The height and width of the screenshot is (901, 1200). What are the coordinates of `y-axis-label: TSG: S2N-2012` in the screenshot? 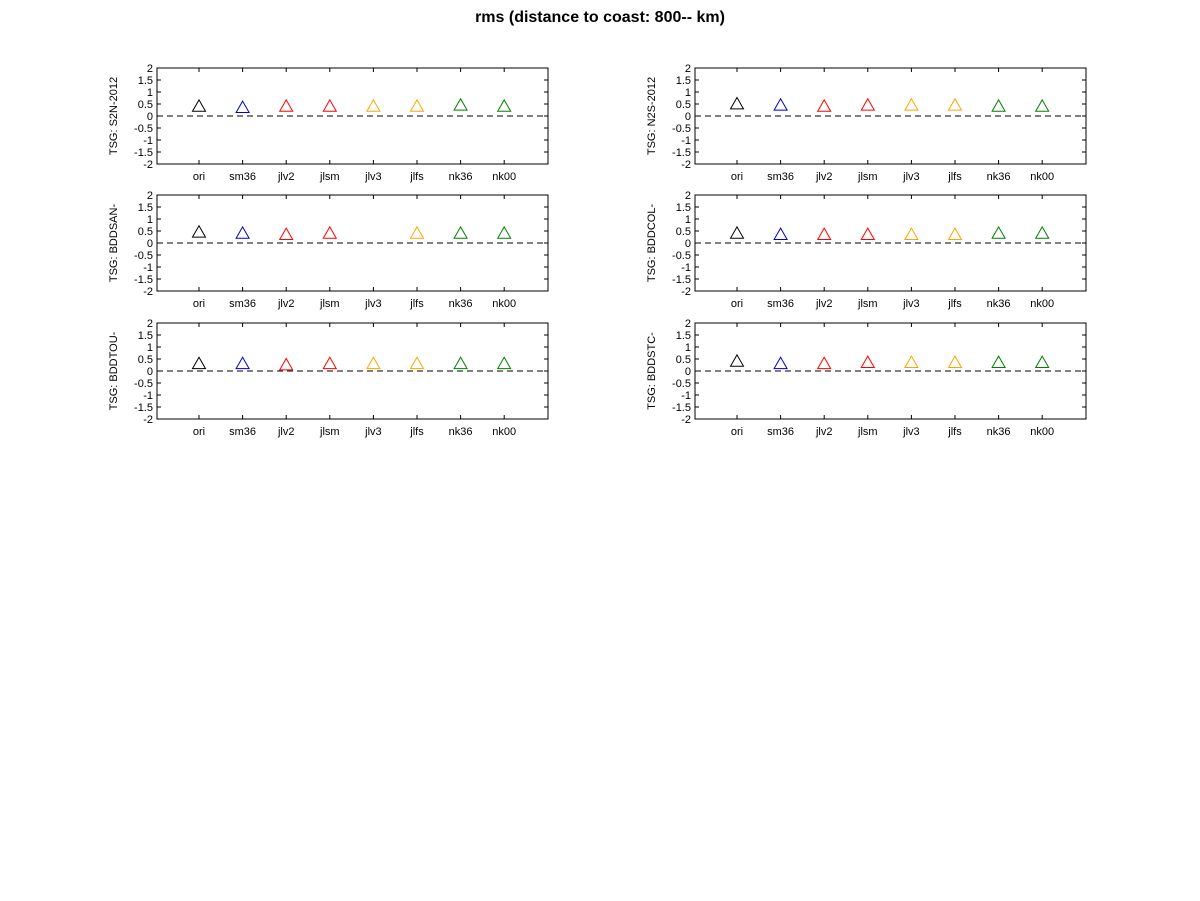 It's located at (114, 116).